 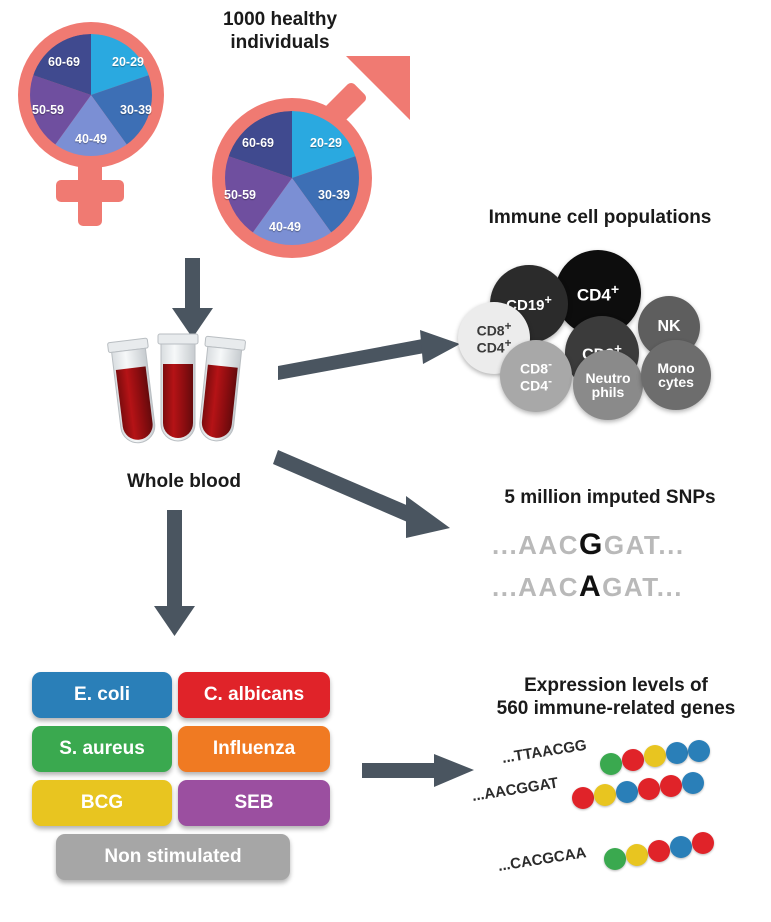 What do you see at coordinates (280, 31) in the screenshot?
I see `cohort-title: 1000 healthy individuals` at bounding box center [280, 31].